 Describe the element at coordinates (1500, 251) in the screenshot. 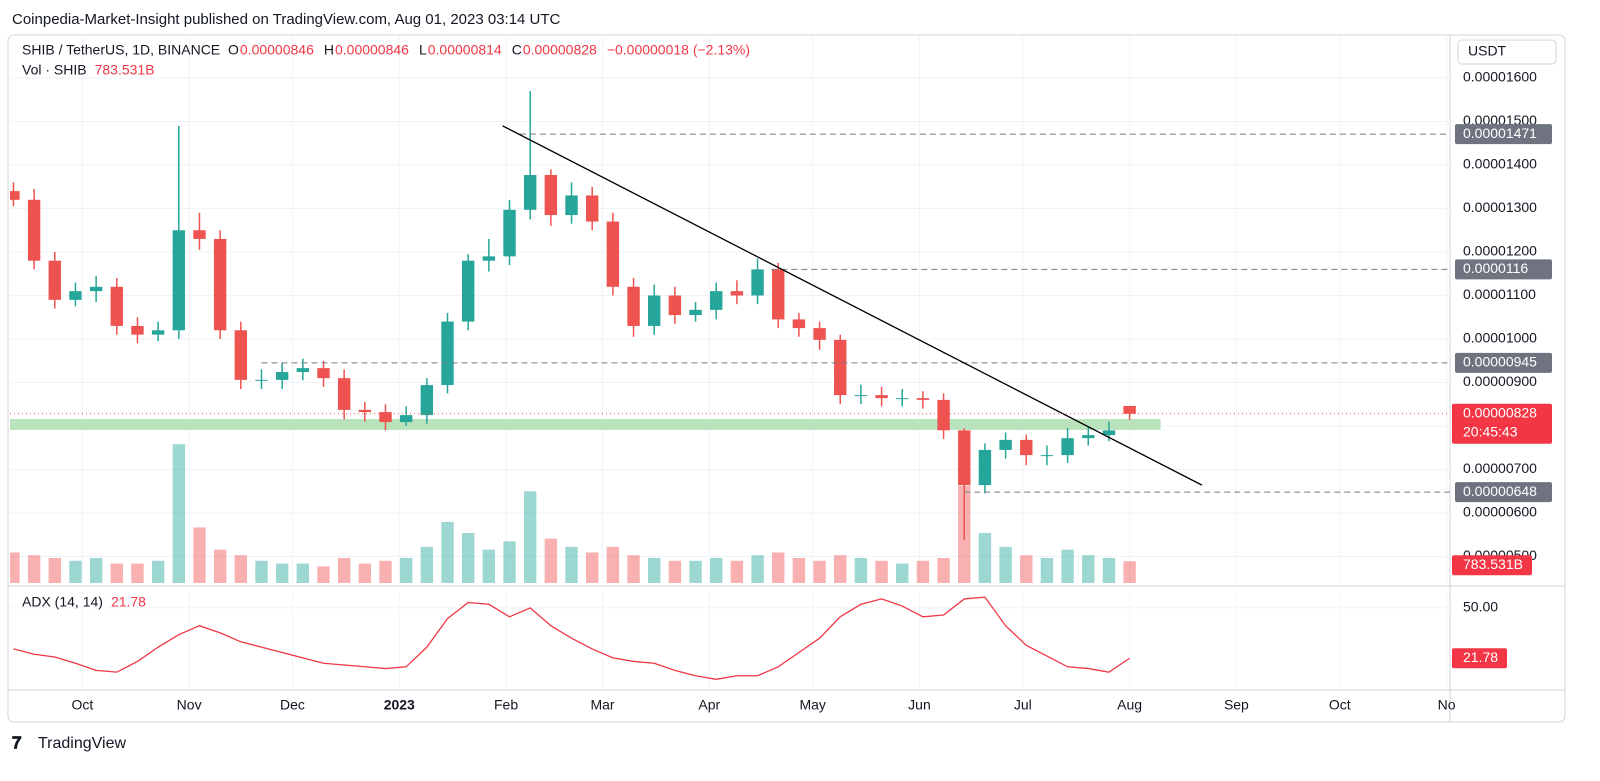

I see `y-tick-label: 0.00001200` at that location.